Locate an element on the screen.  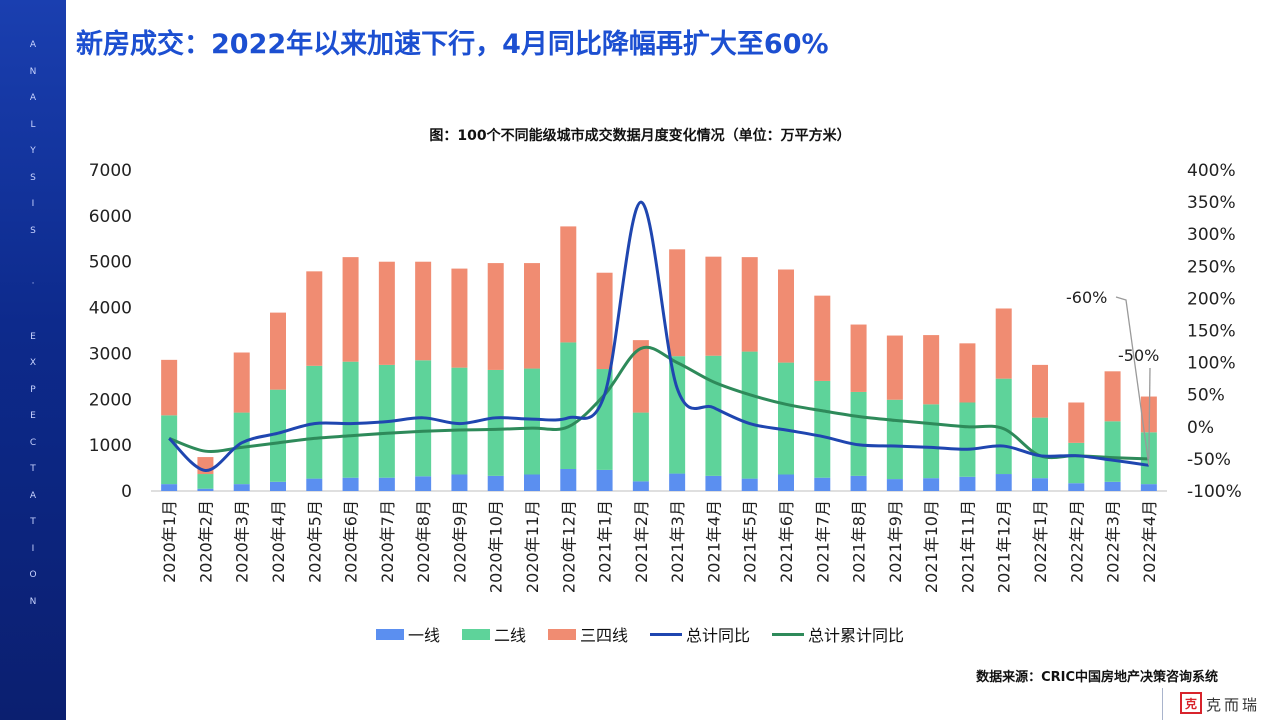
legend-item-yoy: 总计同比 is located at coordinates (700, 634).